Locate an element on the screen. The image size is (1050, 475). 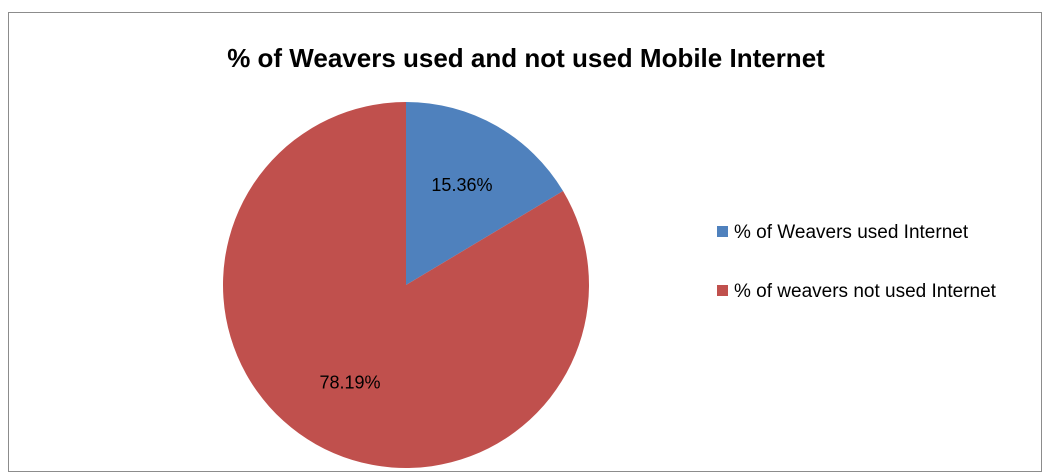
legend-item-not-used: % of weavers not used Internet is located at coordinates (877, 292).